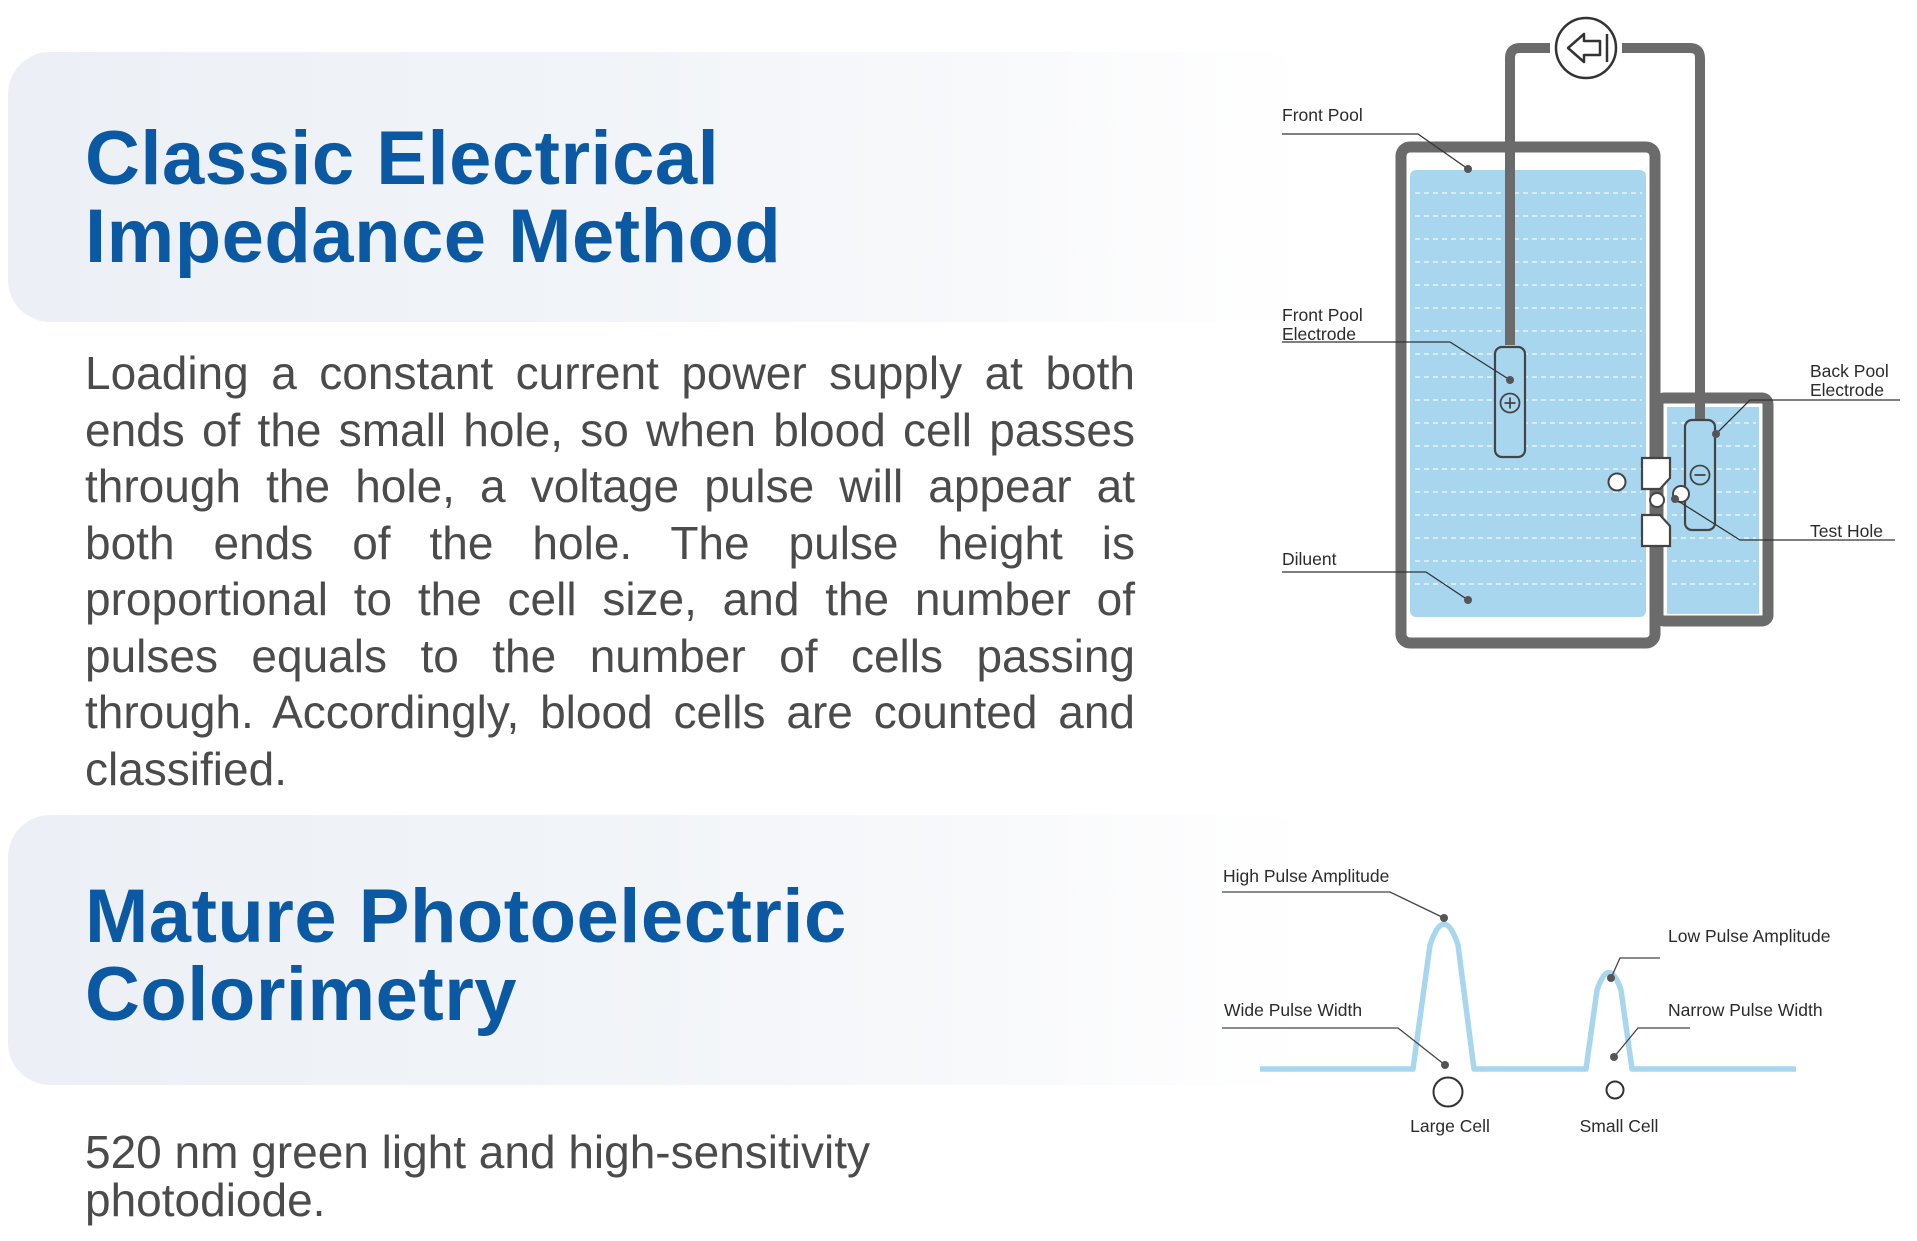  What do you see at coordinates (1745, 1010) in the screenshot?
I see `label-narrow-pulse-width: Narrow Pulse Width` at bounding box center [1745, 1010].